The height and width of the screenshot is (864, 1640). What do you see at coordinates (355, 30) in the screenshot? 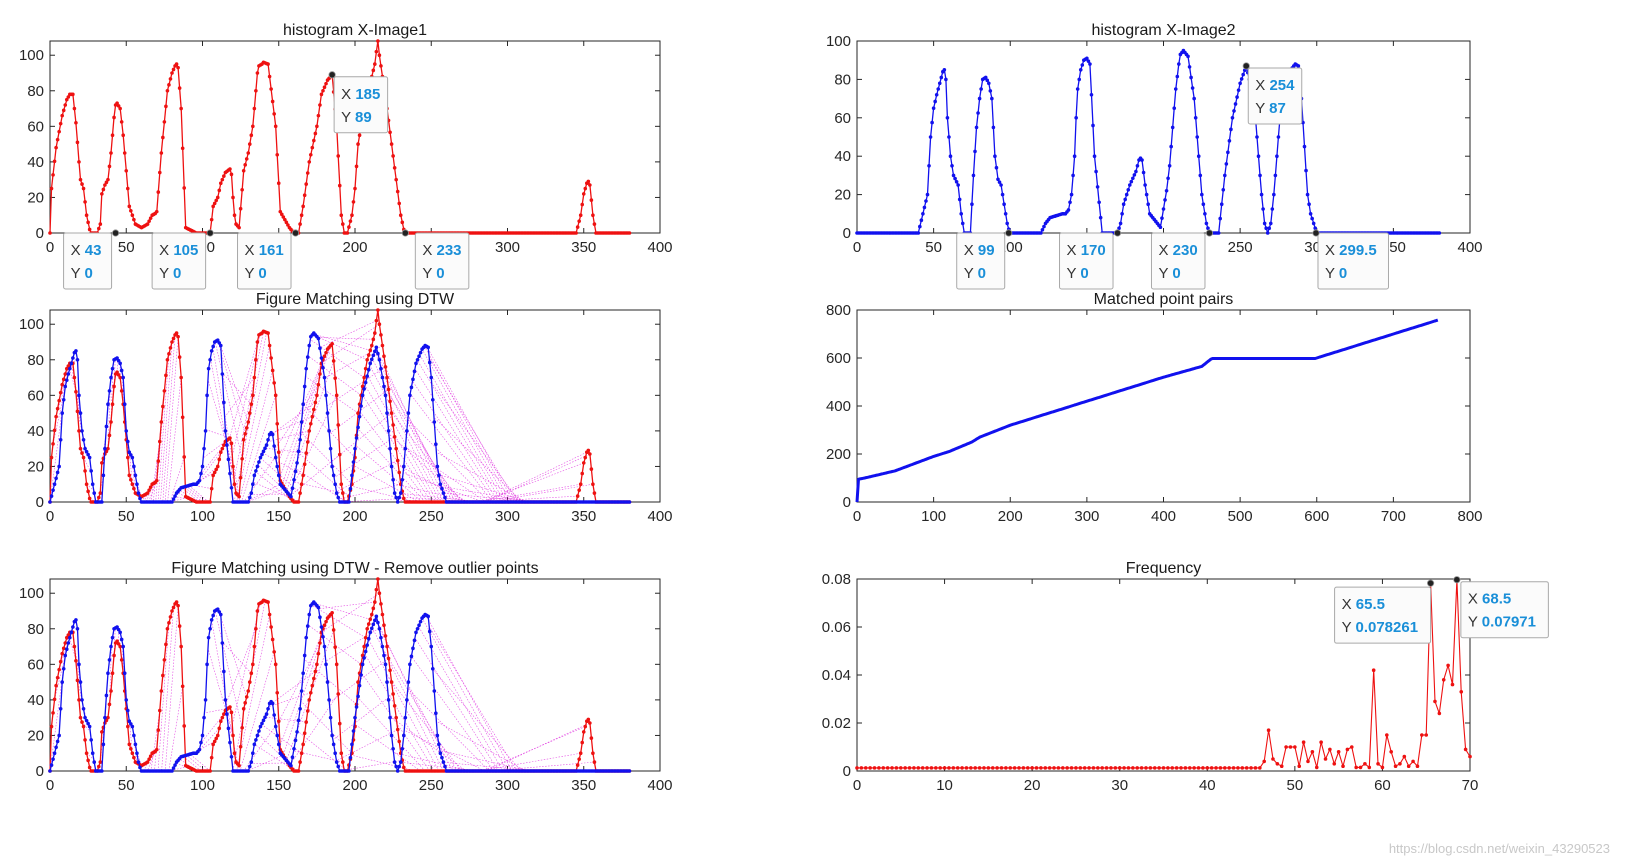
I see `chart-title: histogram X-Image1` at bounding box center [355, 30].